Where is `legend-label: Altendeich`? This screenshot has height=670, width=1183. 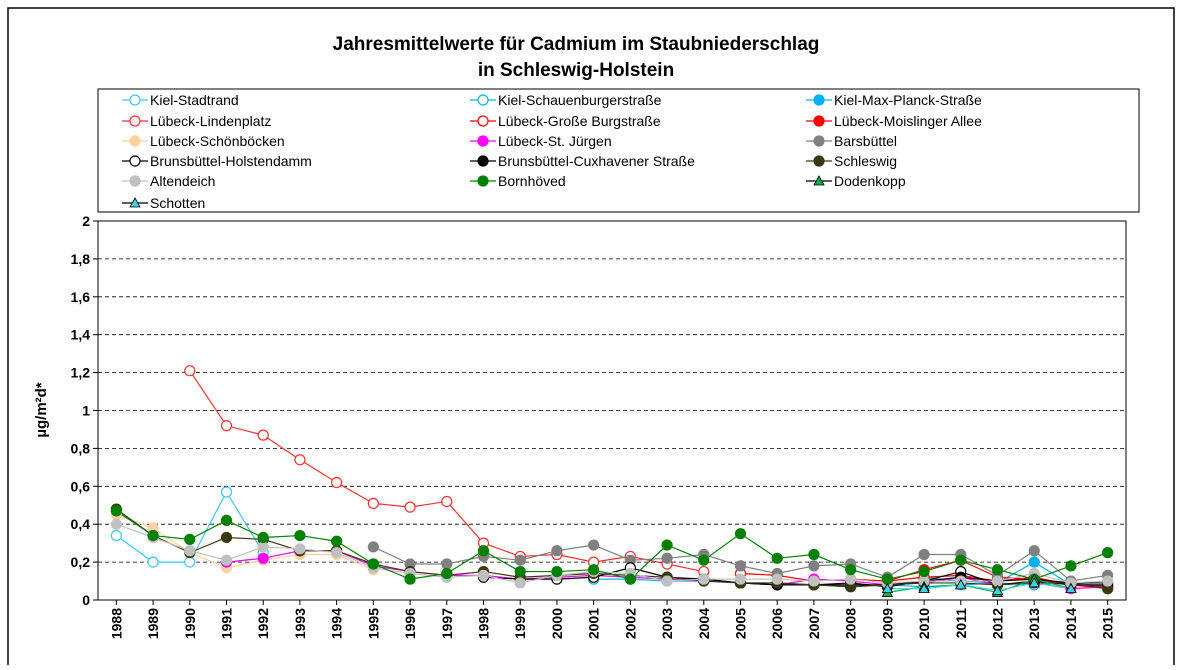
legend-label: Altendeich is located at coordinates (182, 181).